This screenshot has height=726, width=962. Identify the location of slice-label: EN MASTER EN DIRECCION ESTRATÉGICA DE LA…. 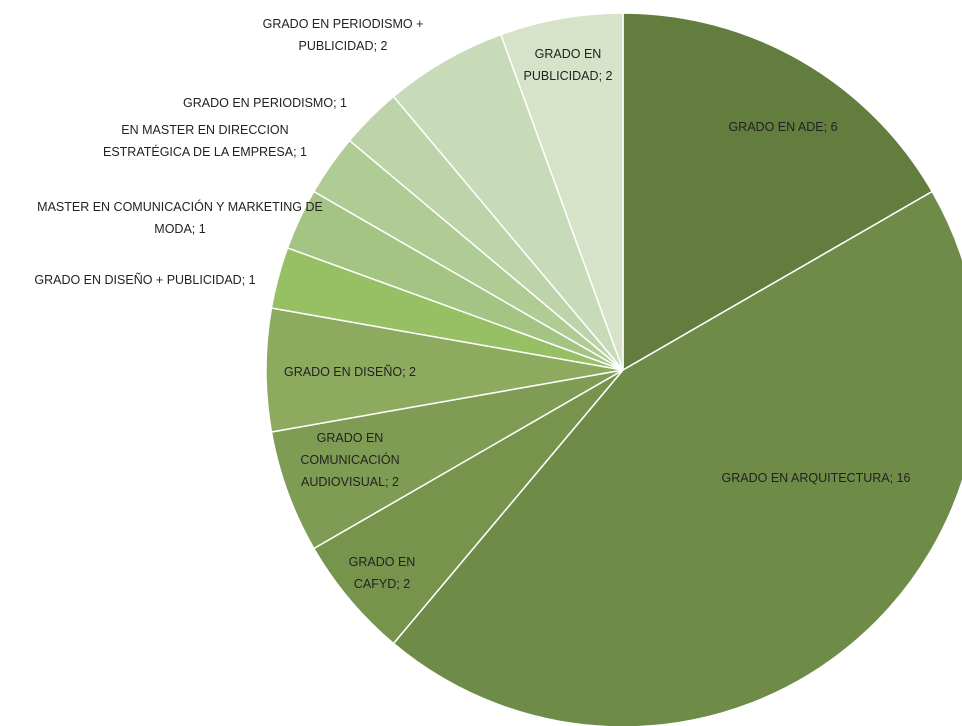
(205, 141).